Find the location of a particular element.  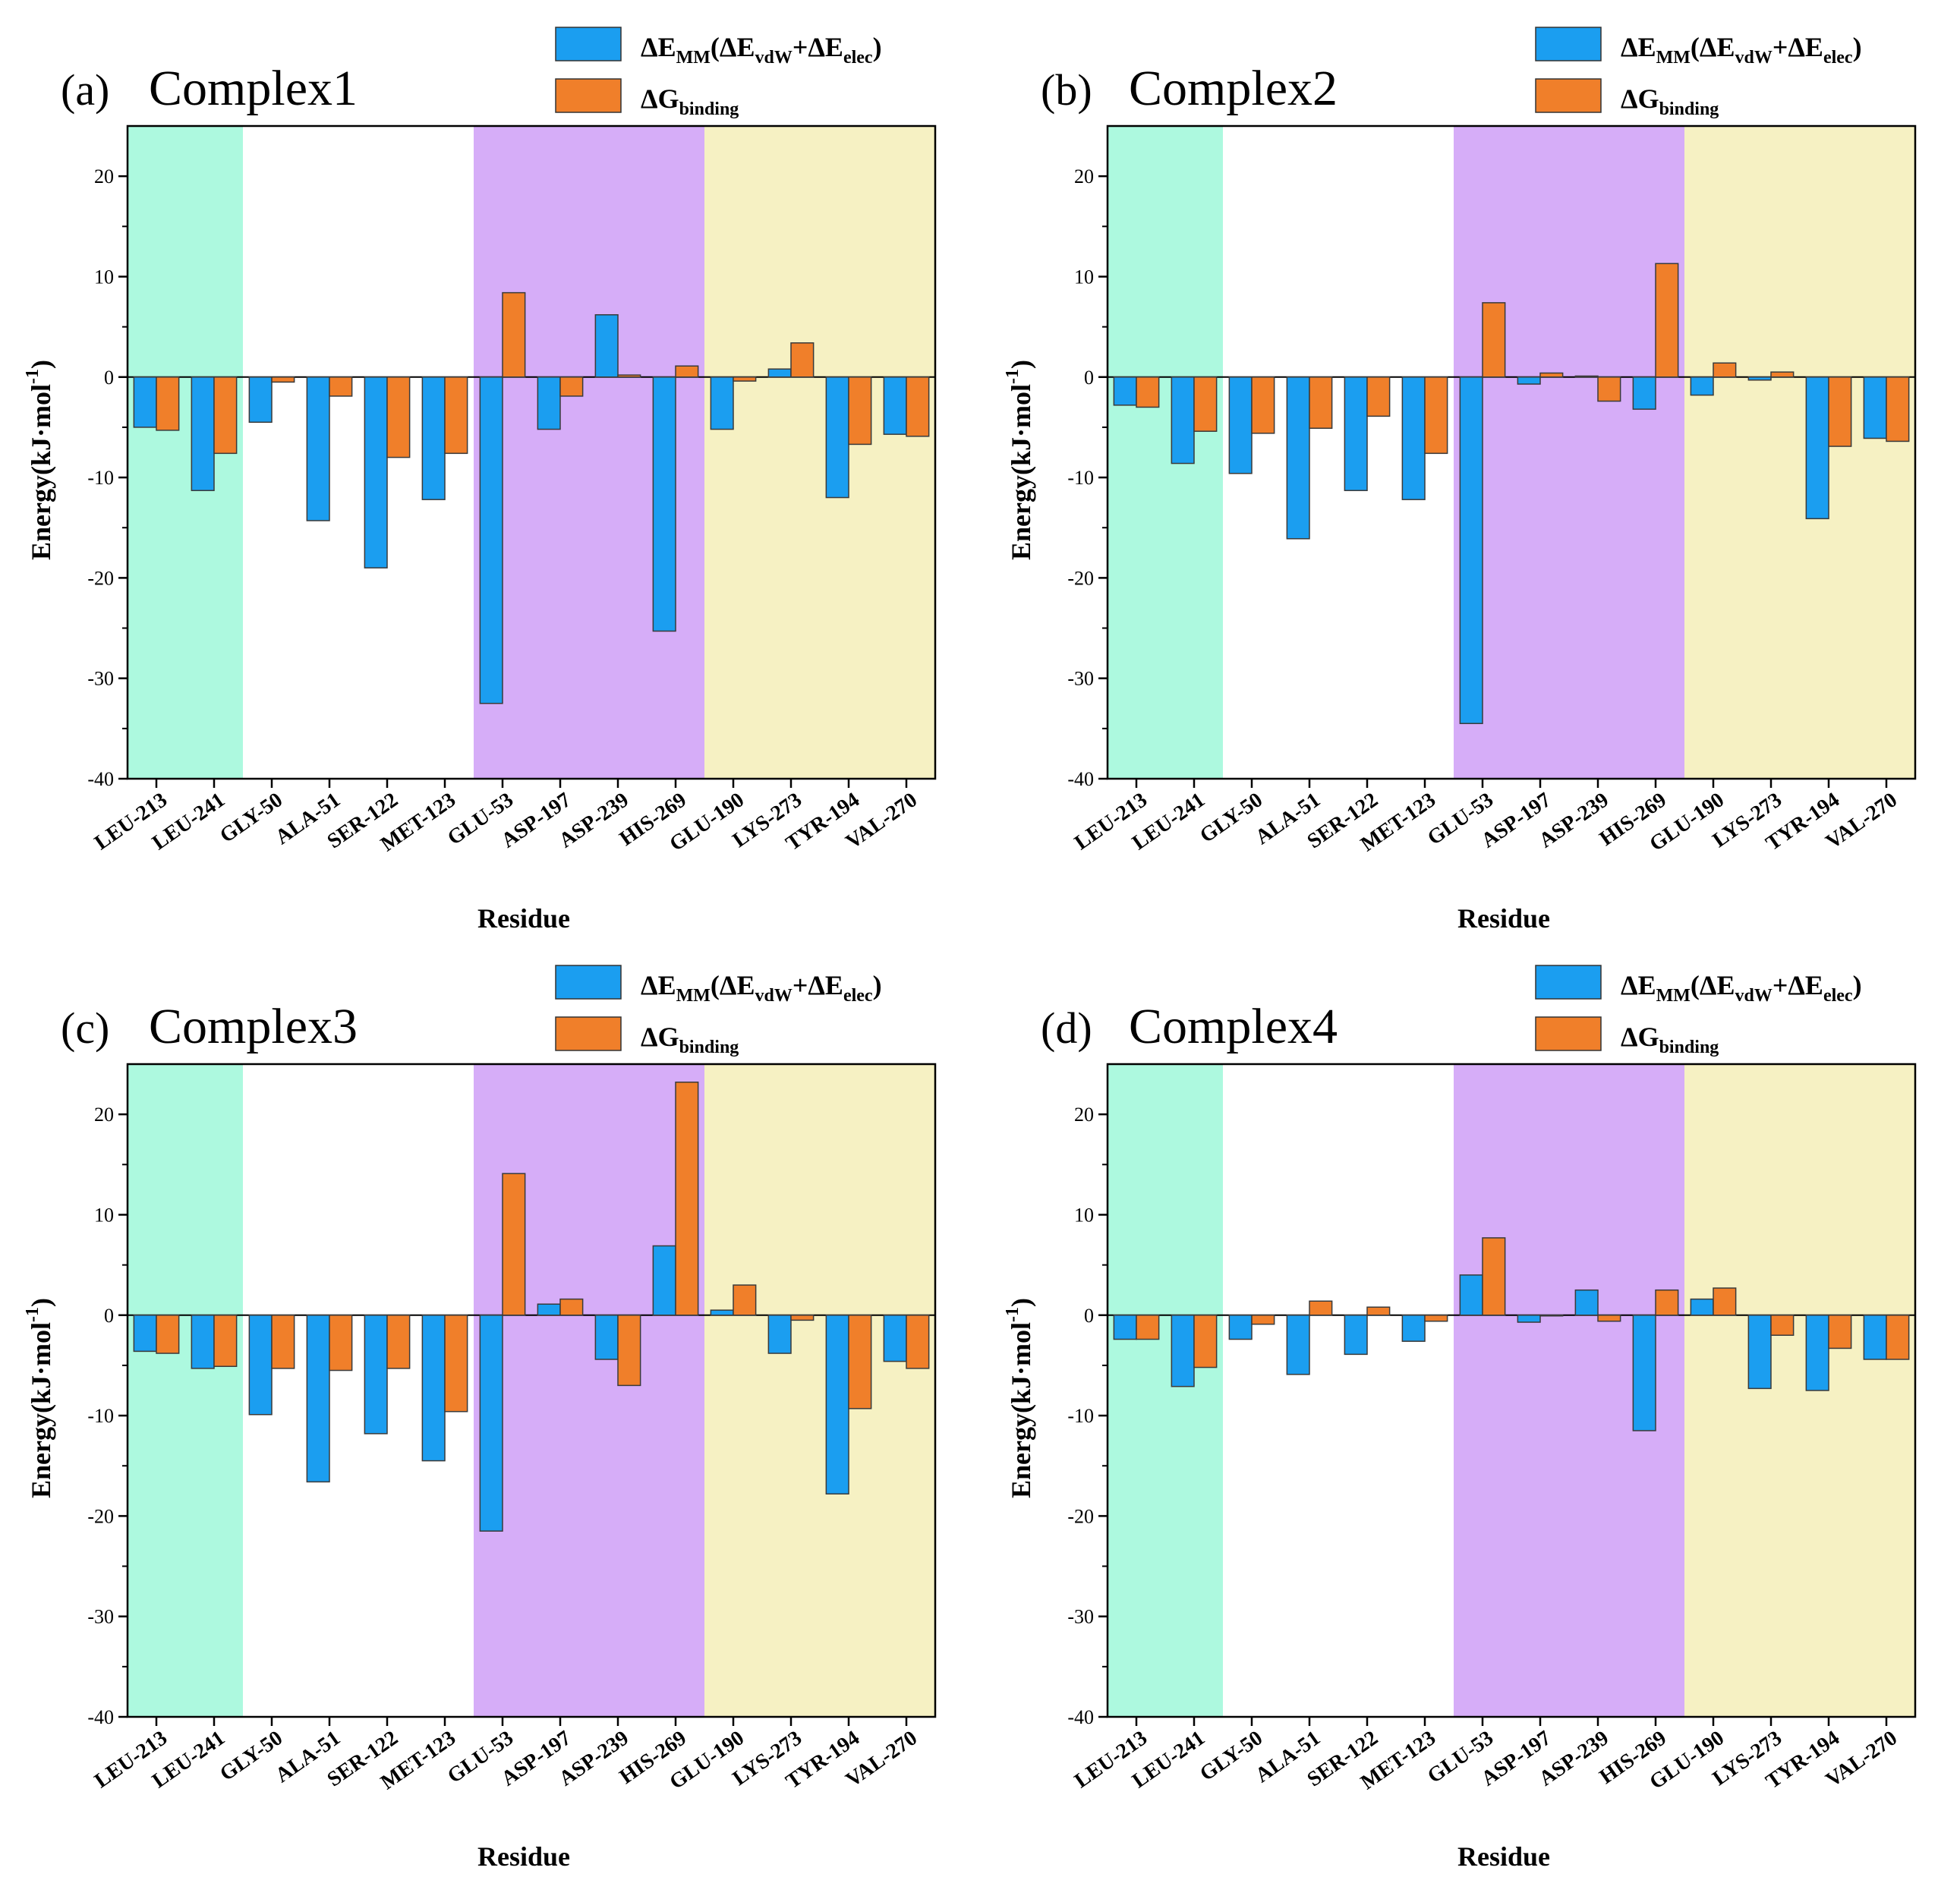

y-axis-title-close: ) is located at coordinates (1021, 1302).